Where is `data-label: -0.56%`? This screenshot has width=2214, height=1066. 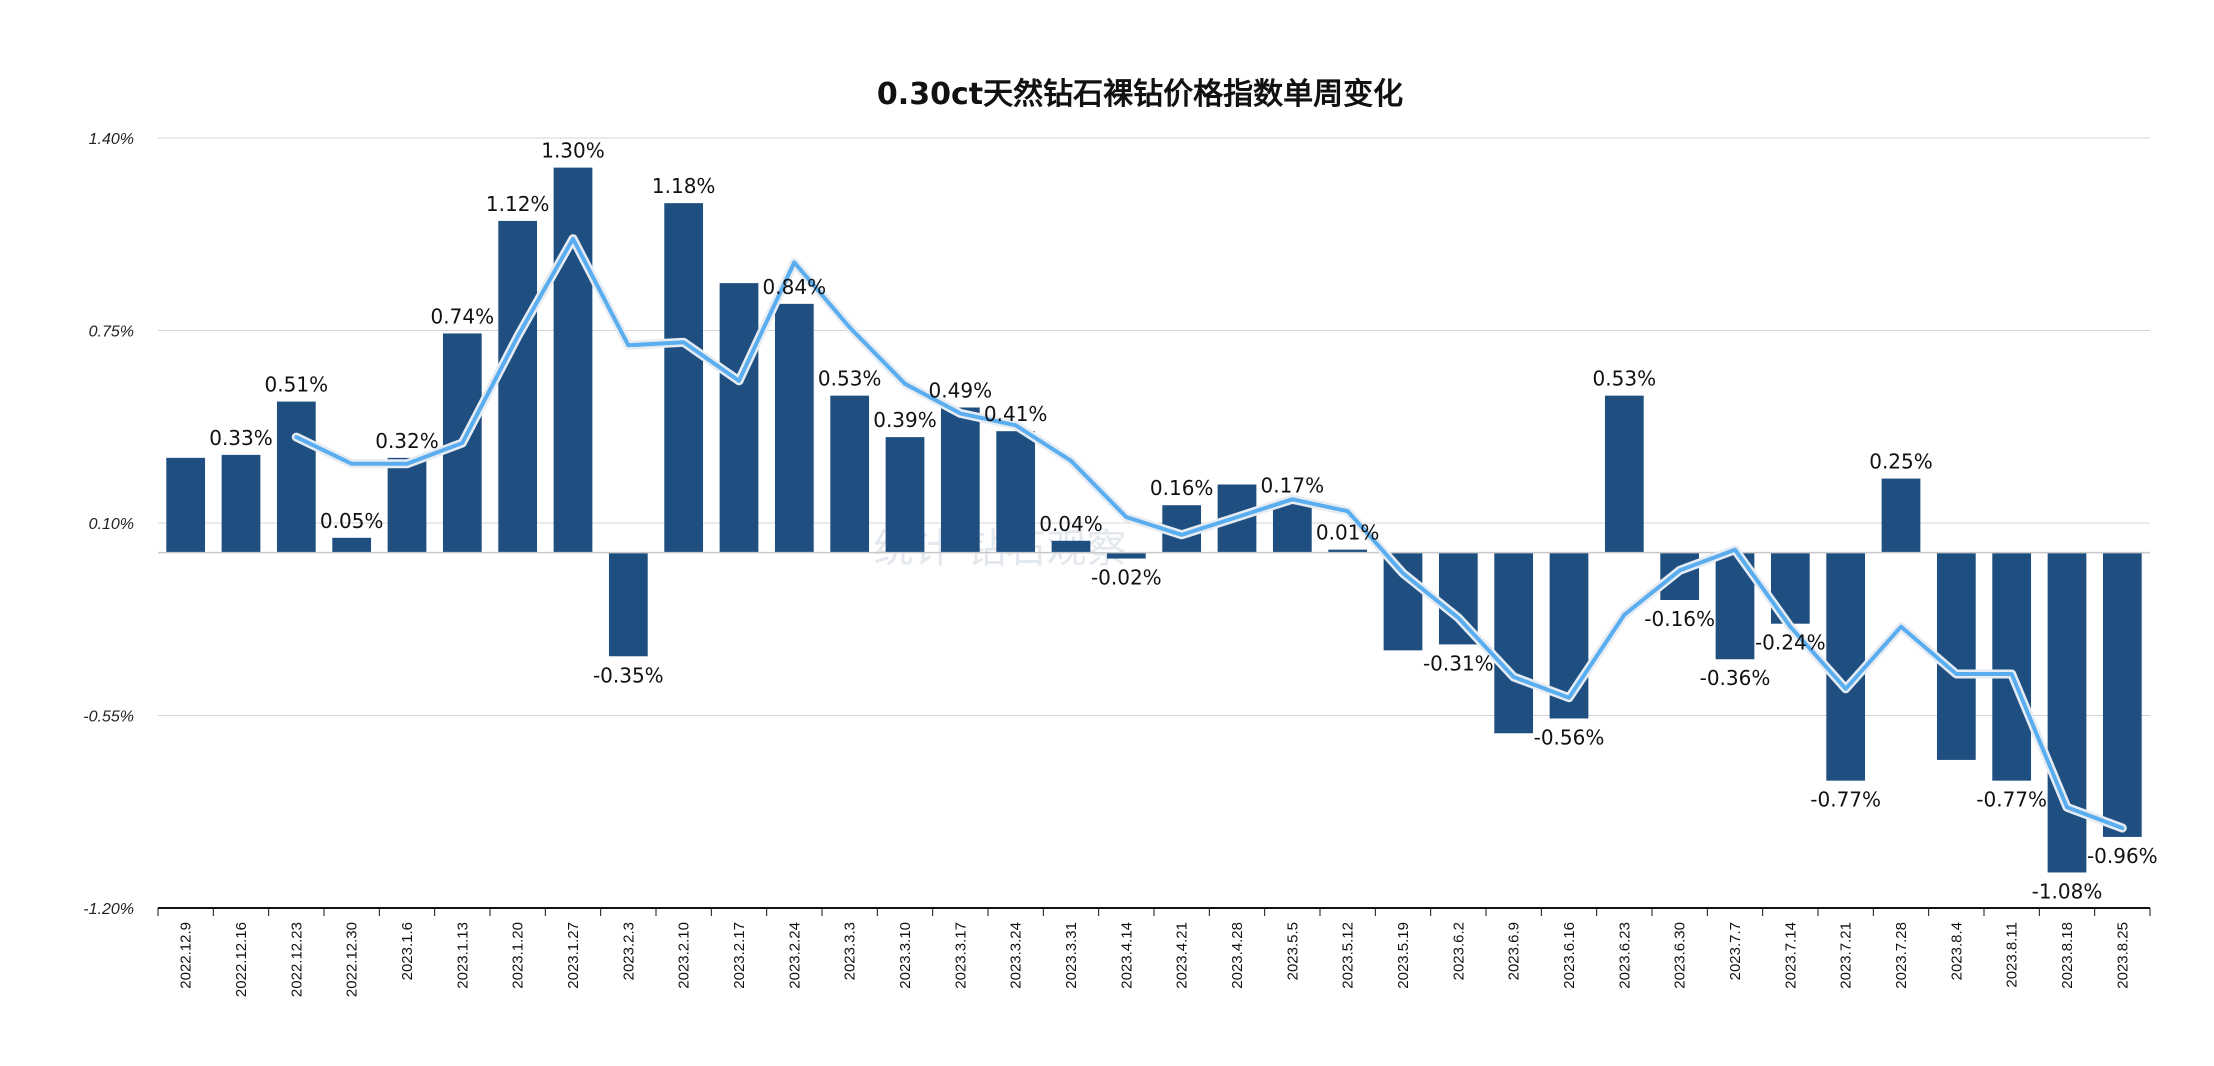 data-label: -0.56% is located at coordinates (1569, 737).